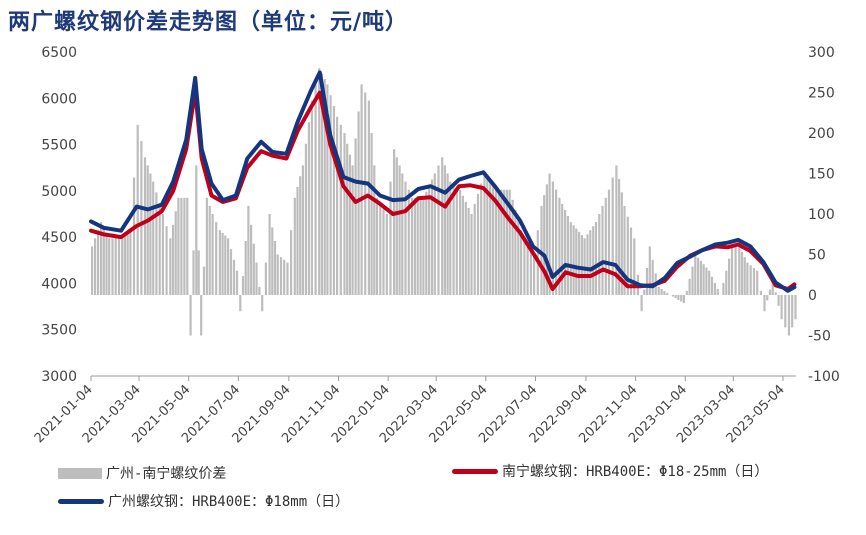  Describe the element at coordinates (166, 474) in the screenshot. I see `legend-bar-label: 广州-南宁螺纹价差` at that location.